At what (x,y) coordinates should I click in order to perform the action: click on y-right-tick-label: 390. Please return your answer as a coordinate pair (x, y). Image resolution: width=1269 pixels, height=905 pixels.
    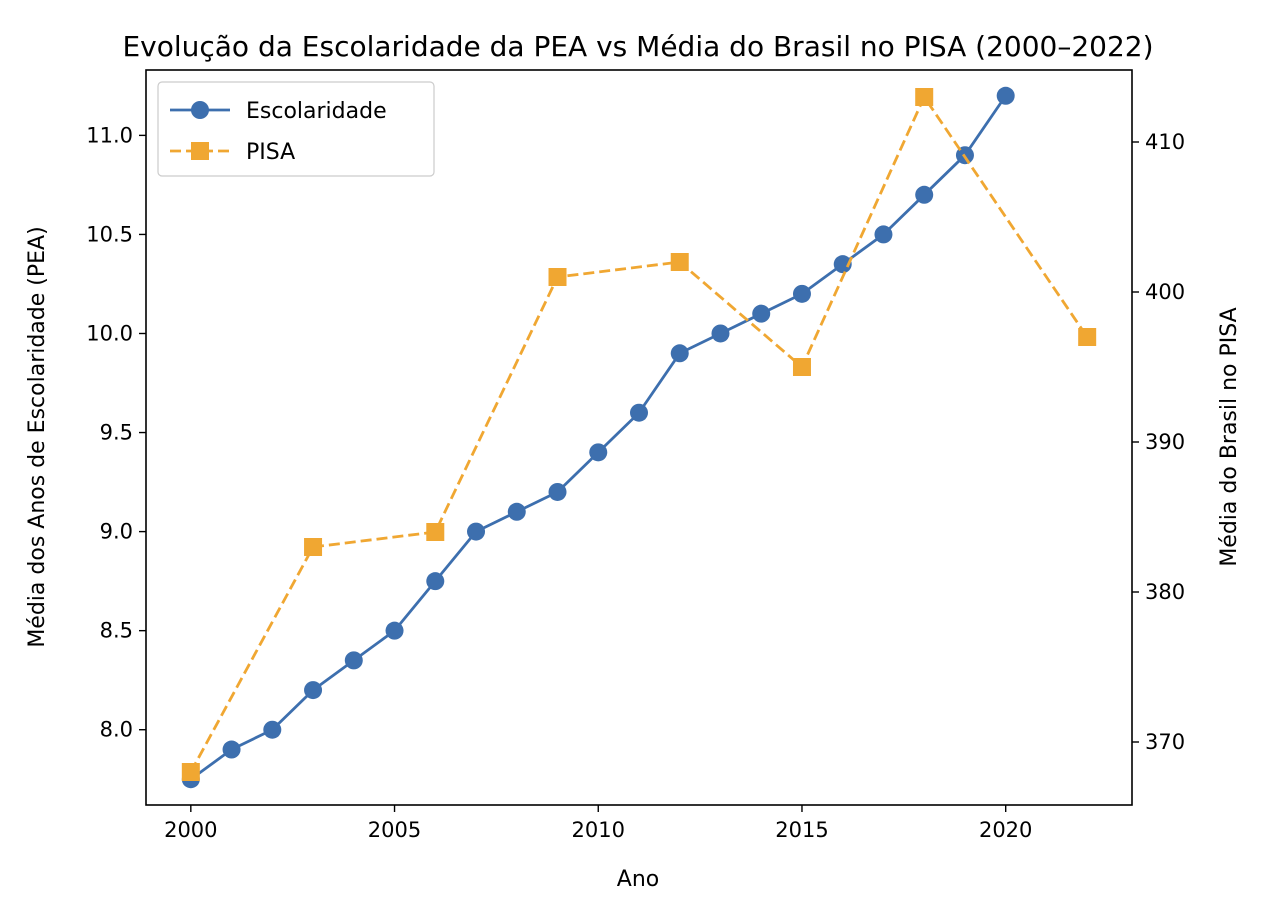
    Looking at the image, I should click on (1165, 442).